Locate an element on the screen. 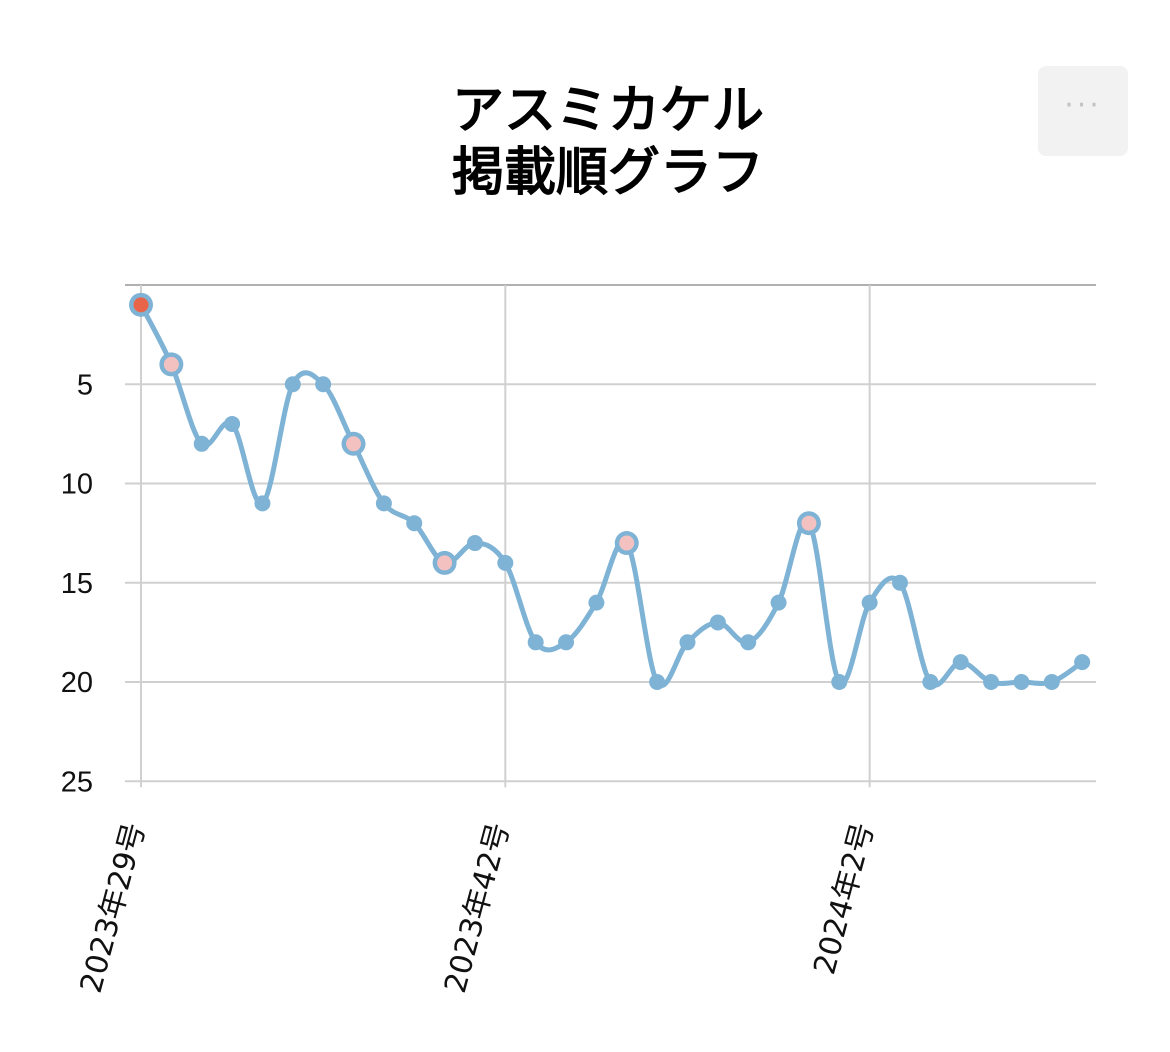 This screenshot has width=1170, height=1052. y-tick-label: 15 is located at coordinates (77, 584).